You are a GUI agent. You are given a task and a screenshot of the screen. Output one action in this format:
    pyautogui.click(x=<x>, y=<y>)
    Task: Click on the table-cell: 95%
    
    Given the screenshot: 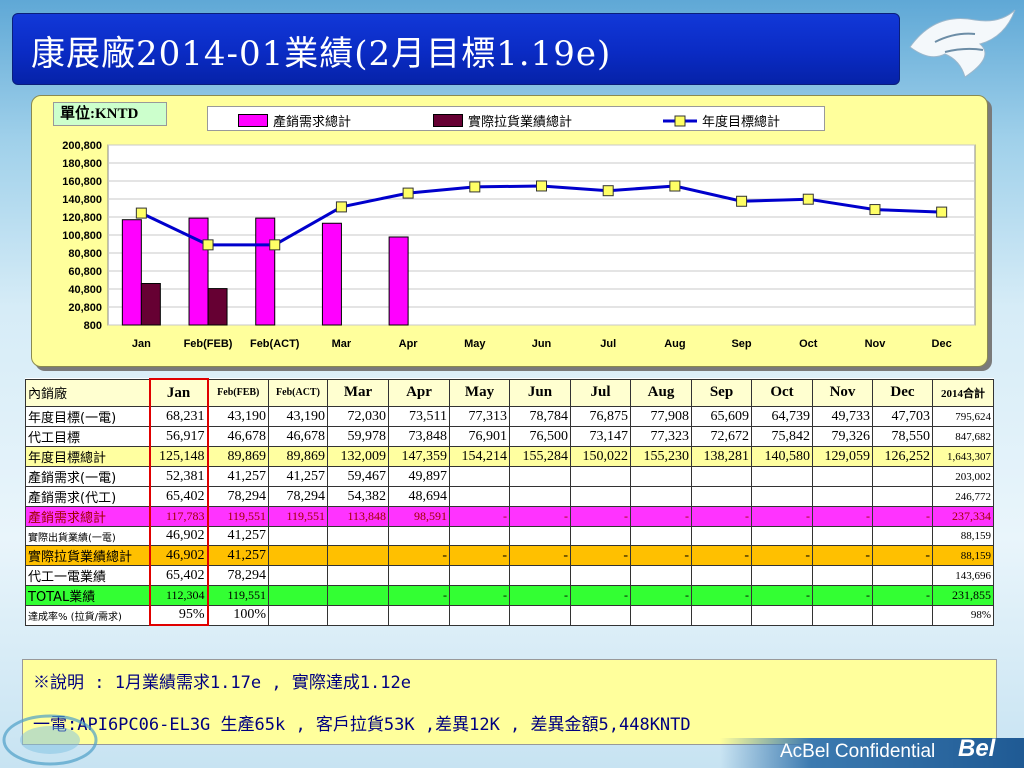 What is the action you would take?
    pyautogui.click(x=178, y=615)
    